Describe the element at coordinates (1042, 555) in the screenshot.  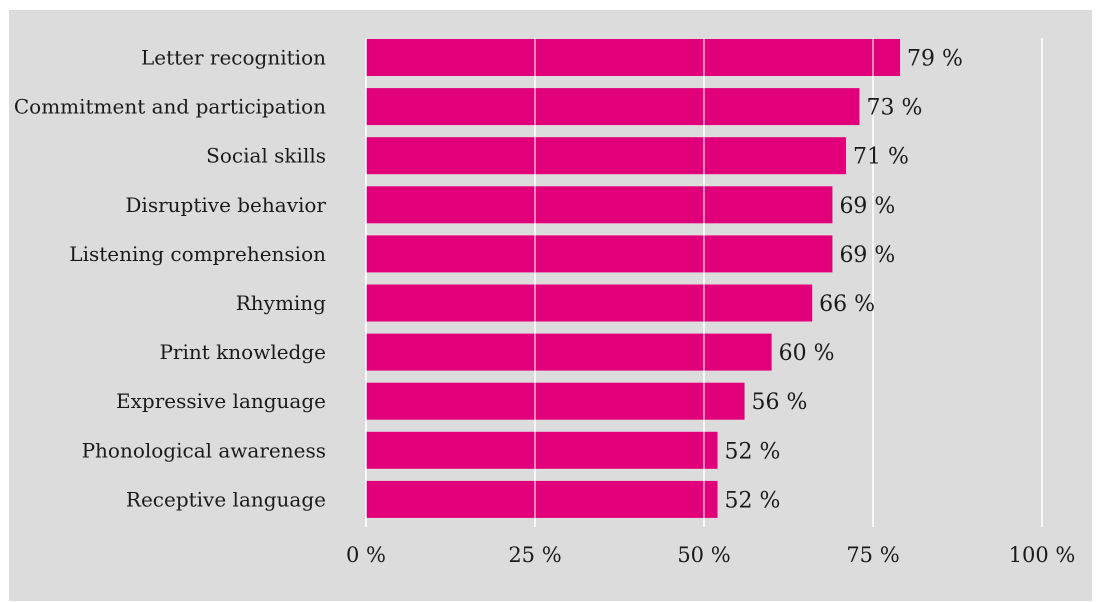
I see `x-tick-label: 100 %` at that location.